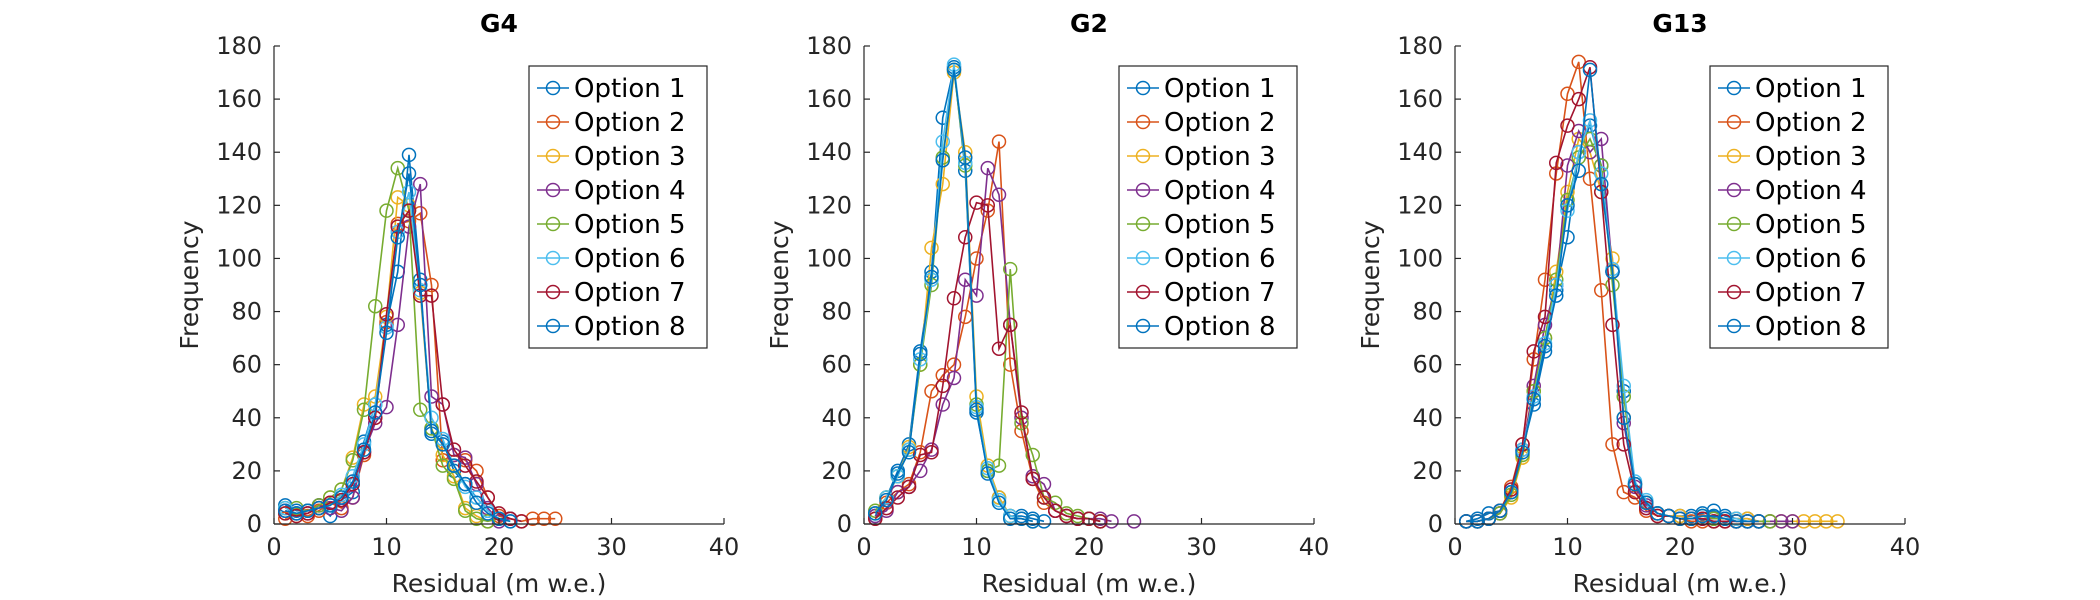 Image resolution: width=2100 pixels, height=600 pixels. Describe the element at coordinates (630, 89) in the screenshot. I see `panel-g4-legend-label: Option 1` at that location.